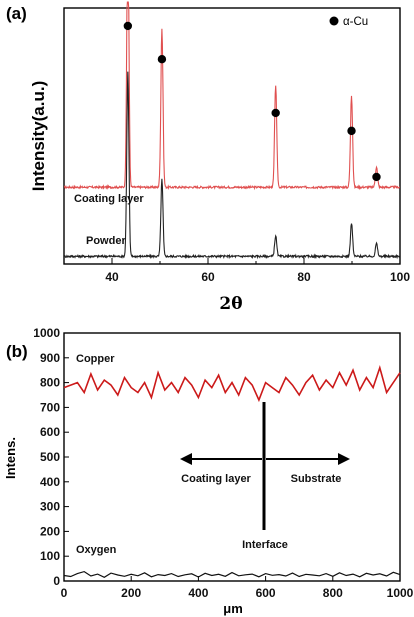 This screenshot has height=617, width=414. Describe the element at coordinates (208, 277) in the screenshot. I see `panel-a-x-tick-label: 60` at that location.